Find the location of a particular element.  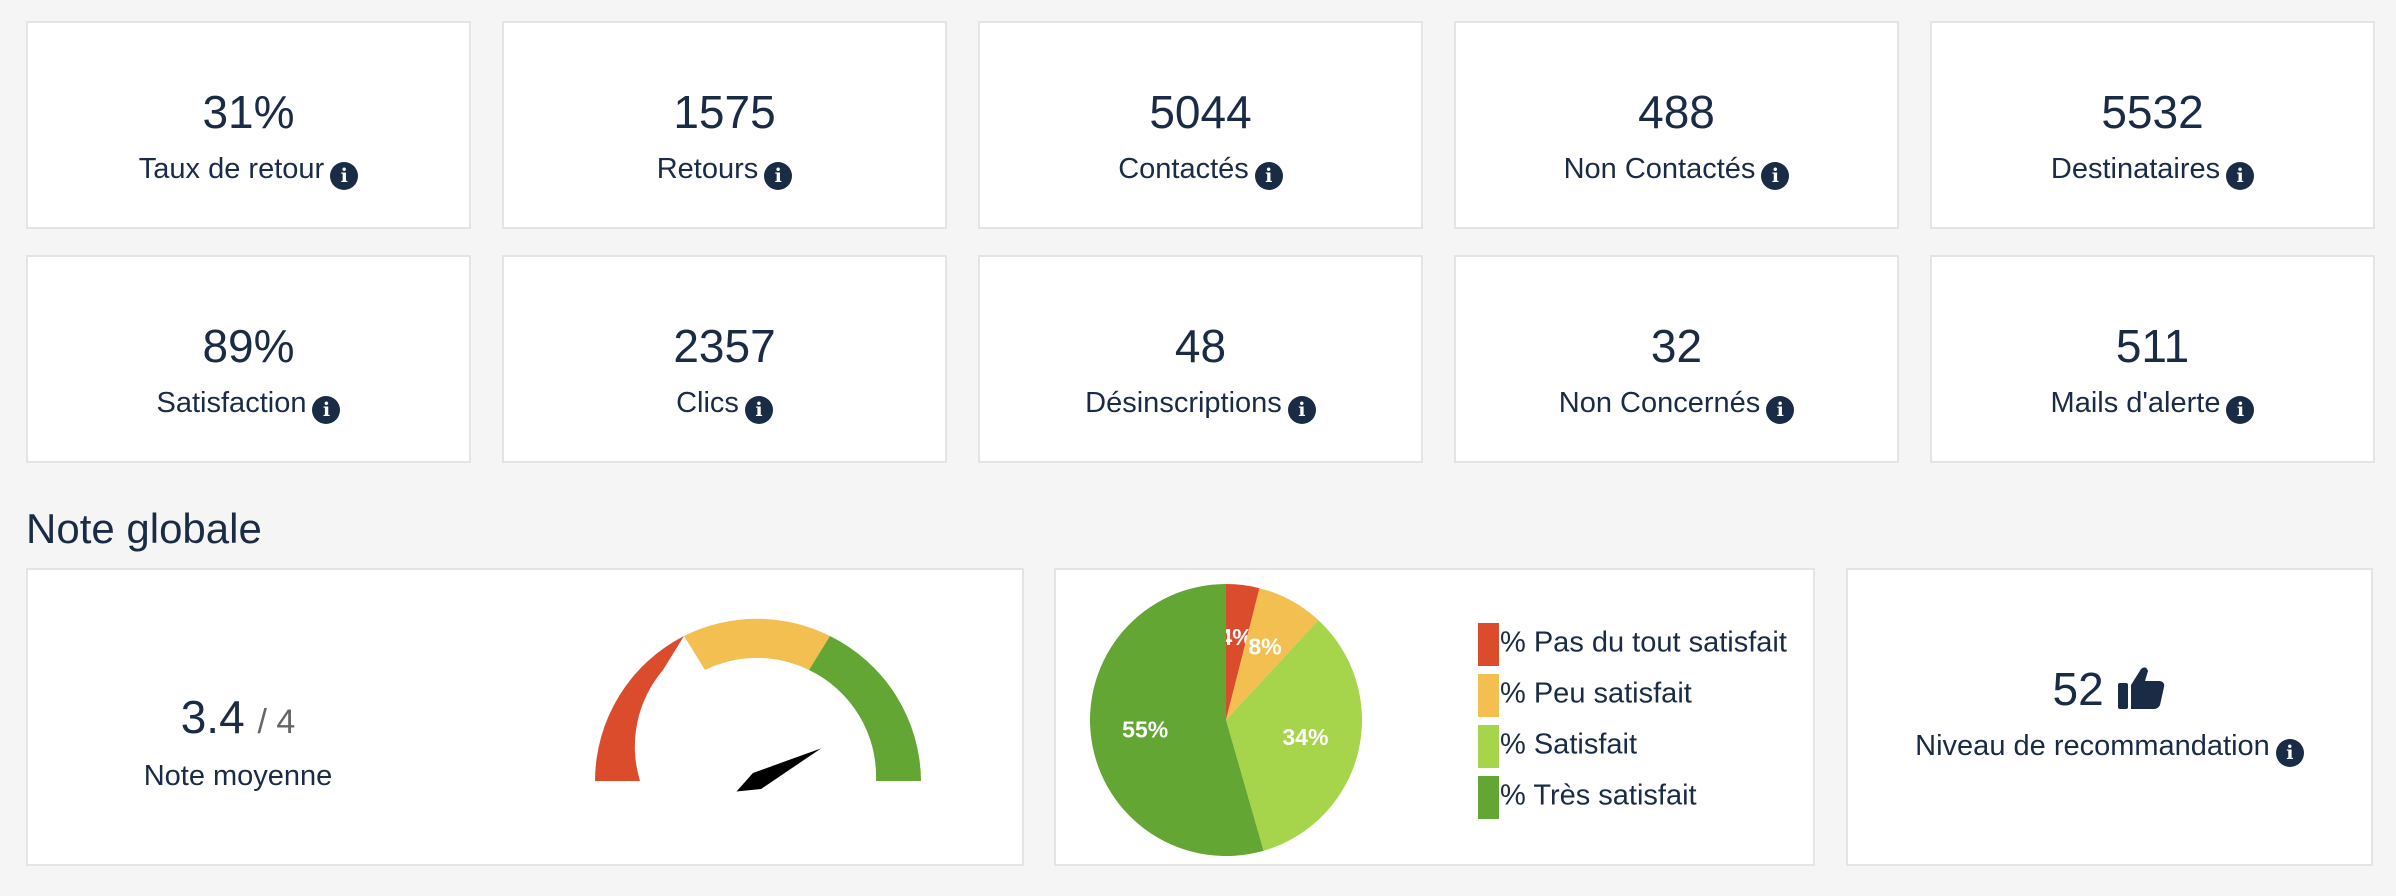

stat-card: 5532 Destinataires i is located at coordinates (2152, 125).